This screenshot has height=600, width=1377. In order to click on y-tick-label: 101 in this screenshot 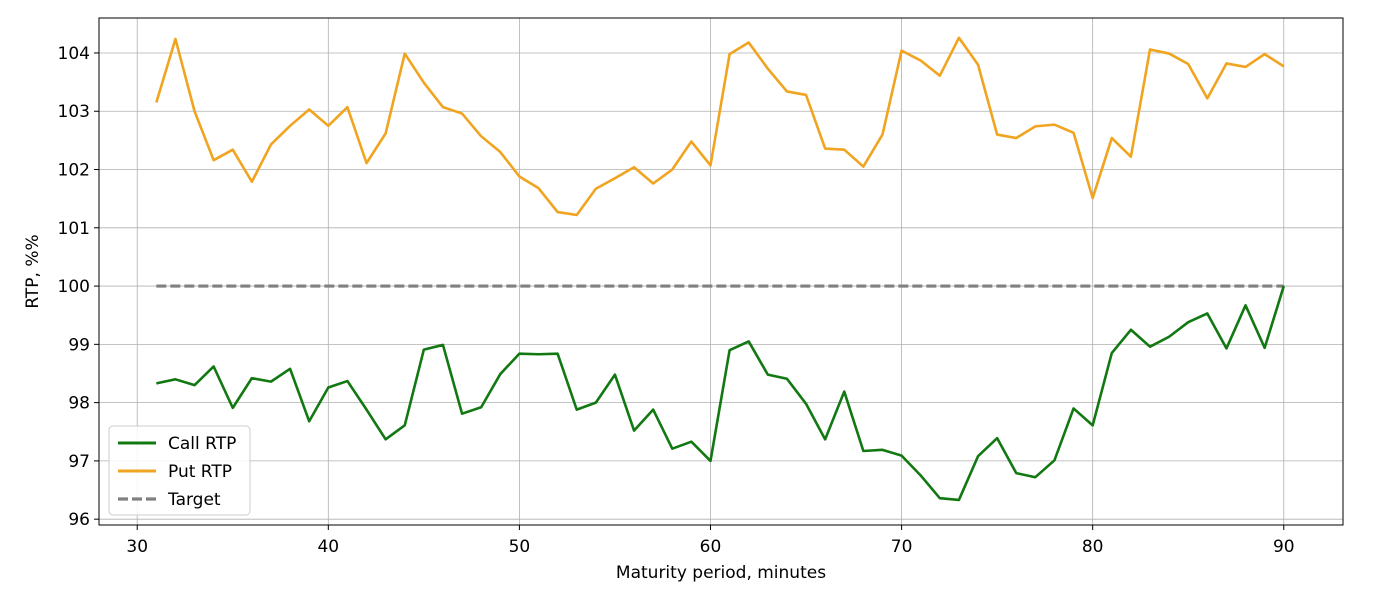, I will do `click(74, 229)`.